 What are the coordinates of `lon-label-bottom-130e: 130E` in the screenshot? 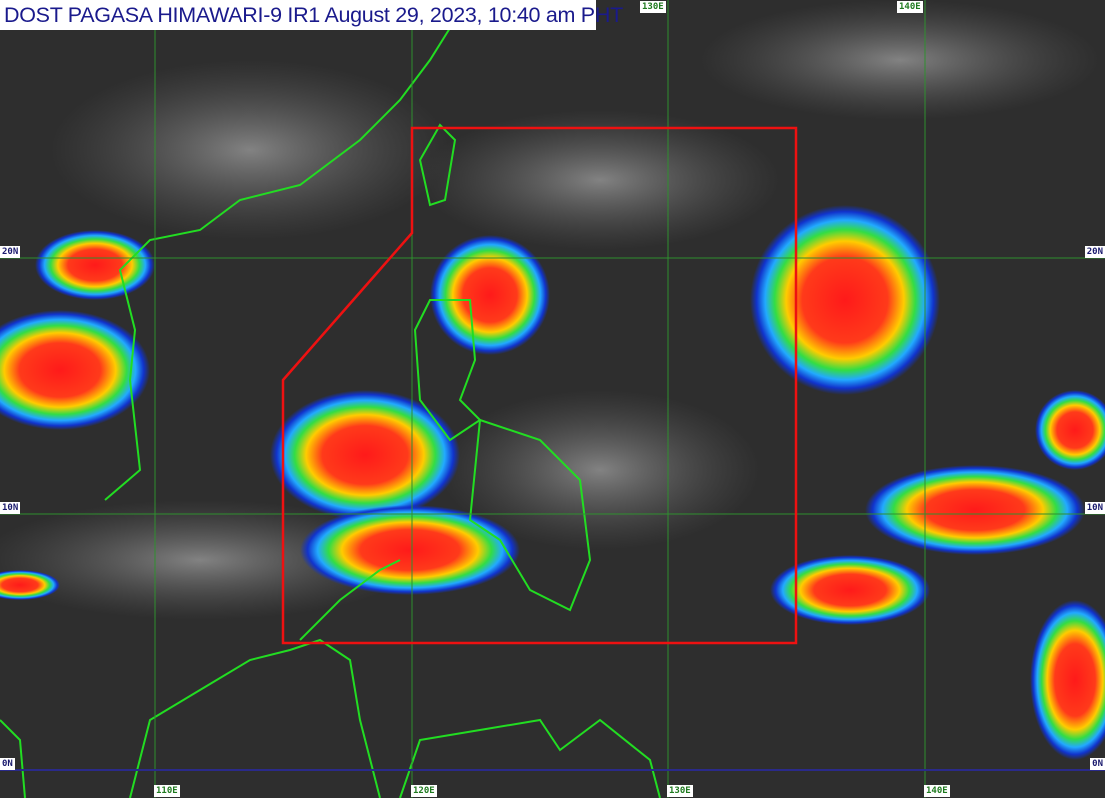 It's located at (680, 791).